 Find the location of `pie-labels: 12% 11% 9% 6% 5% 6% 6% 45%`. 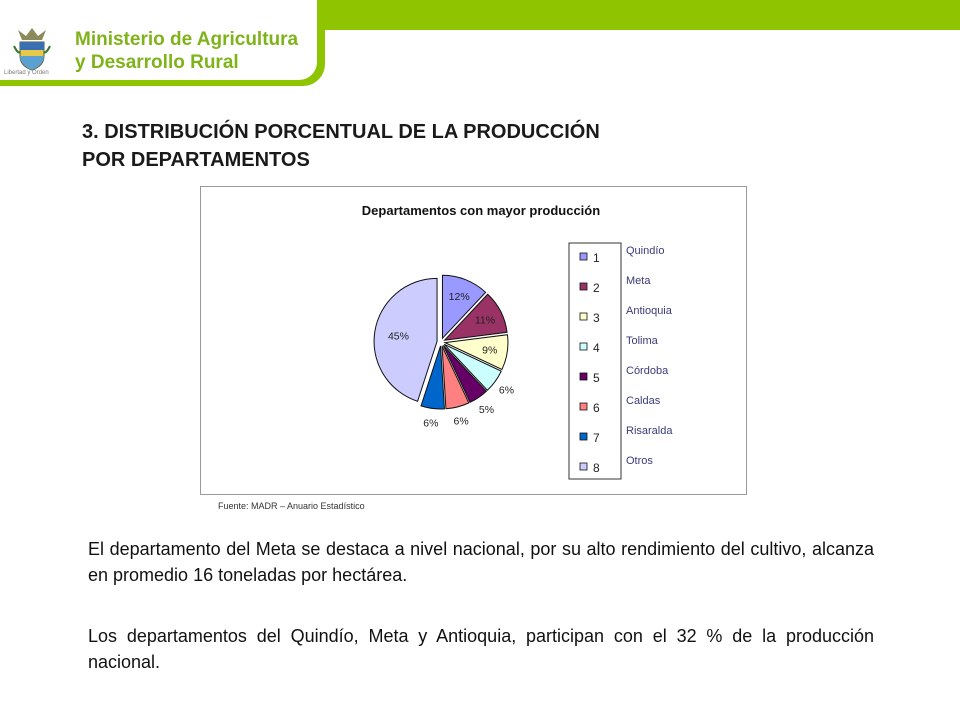

pie-labels: 12% 11% 9% 6% 5% 6% 6% 45% is located at coordinates (451, 360).